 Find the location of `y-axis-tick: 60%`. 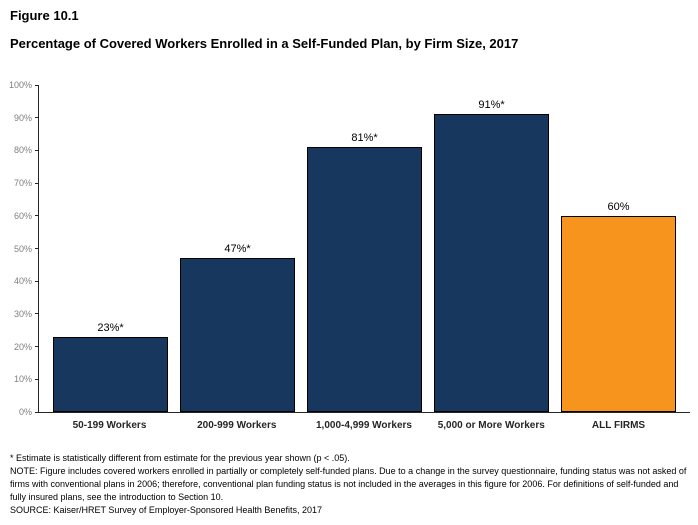

y-axis-tick: 60% is located at coordinates (20, 216).